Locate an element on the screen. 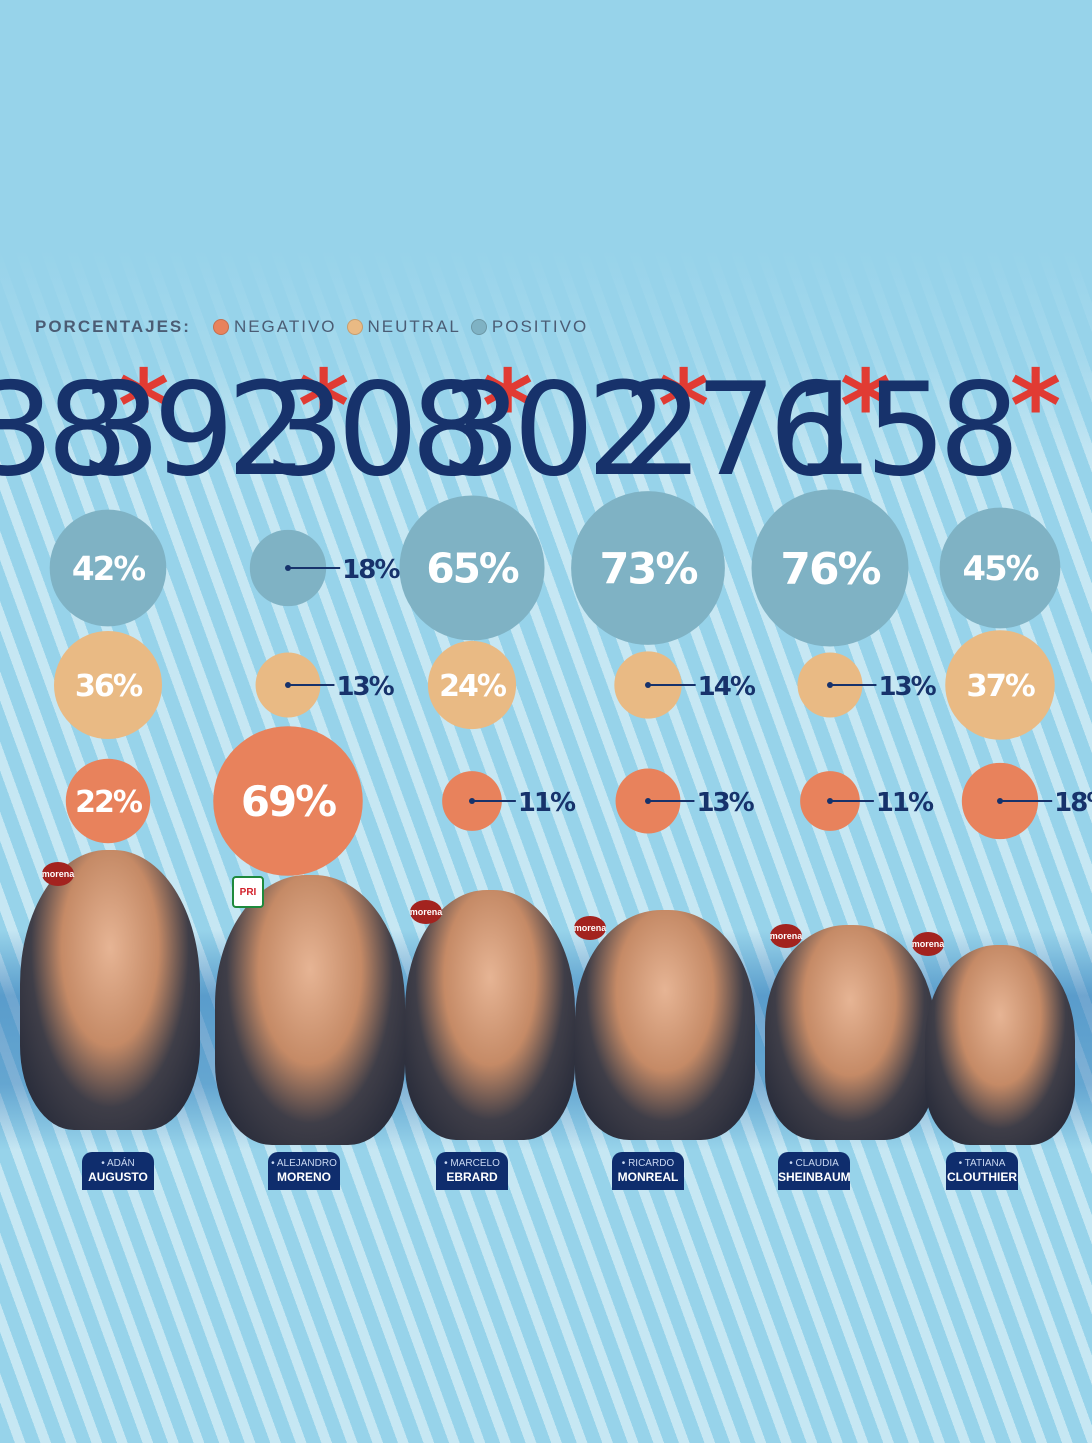  last-name-ricardo-monreal: MONREAL is located at coordinates (648, 1177).